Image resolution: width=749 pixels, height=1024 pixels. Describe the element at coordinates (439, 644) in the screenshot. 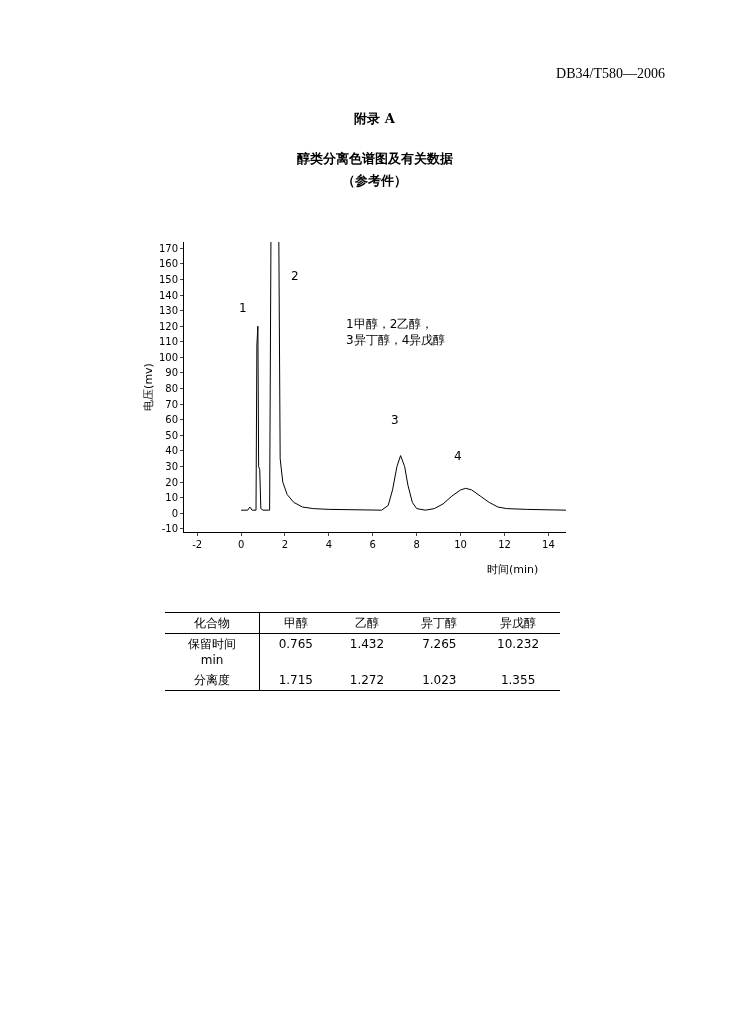

I see `data-label: 7.265` at that location.